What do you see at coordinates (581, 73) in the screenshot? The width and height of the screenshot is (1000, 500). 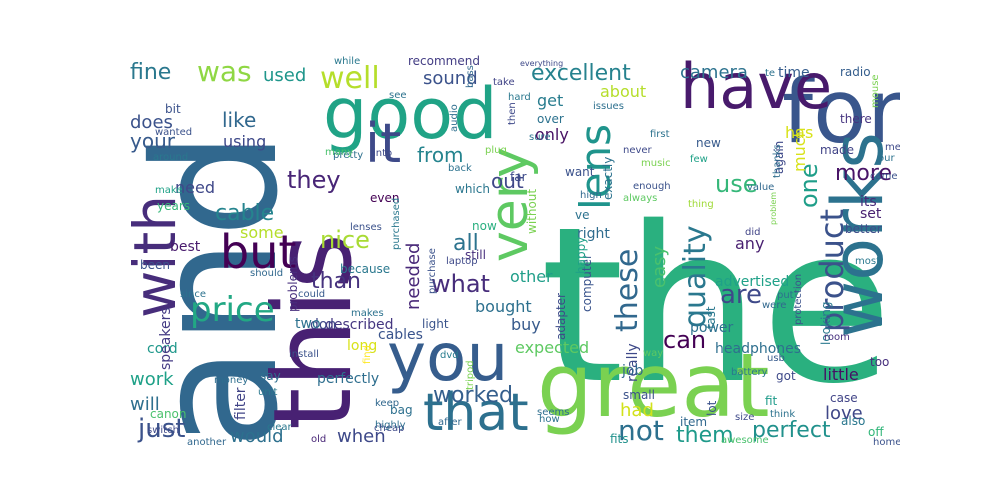 I see `cloud-word-excellent: excellent` at bounding box center [581, 73].